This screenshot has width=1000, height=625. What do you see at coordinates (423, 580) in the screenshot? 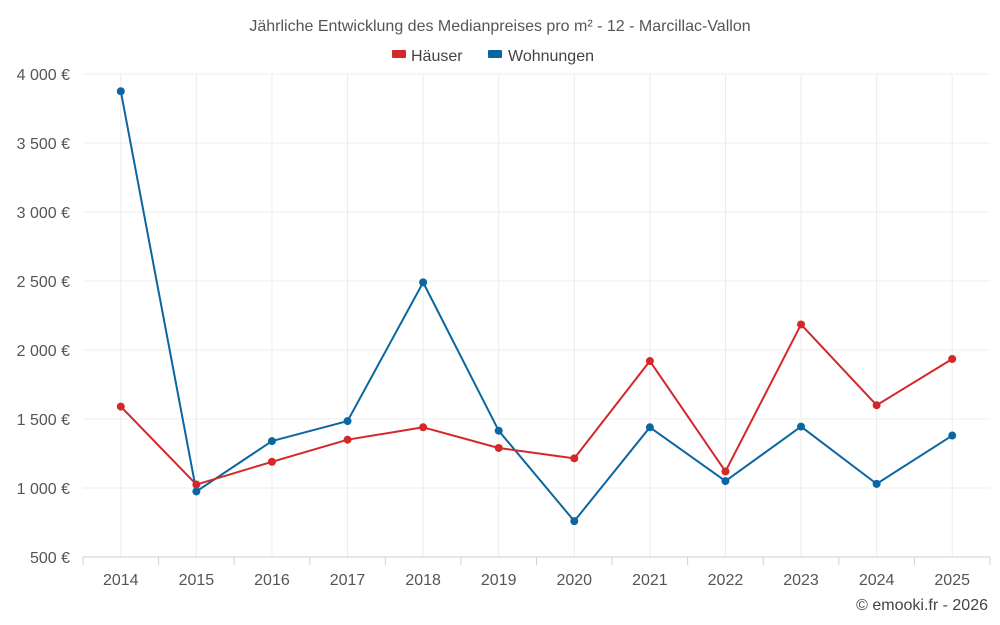
I see `x-tick-label: 2018` at bounding box center [423, 580].